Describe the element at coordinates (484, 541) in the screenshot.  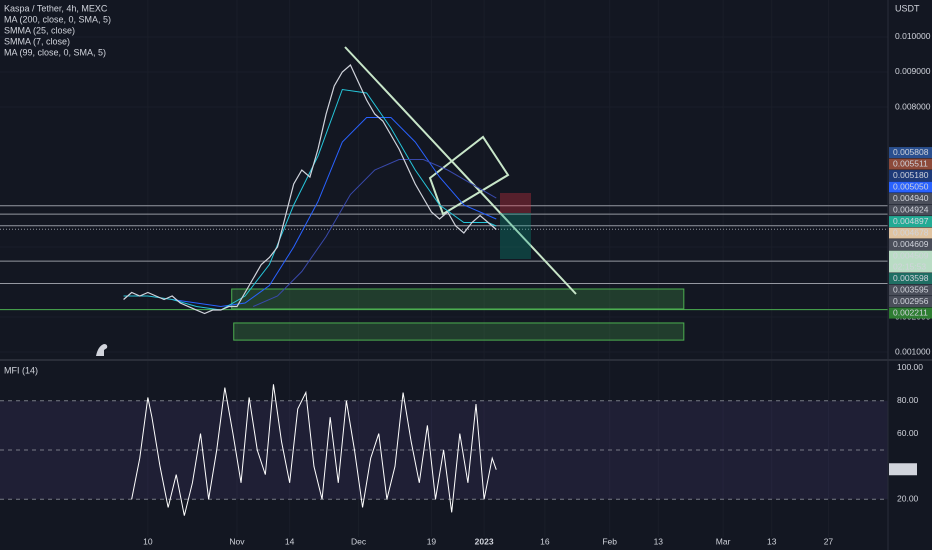
I see `x-tick-label: 2023` at that location.